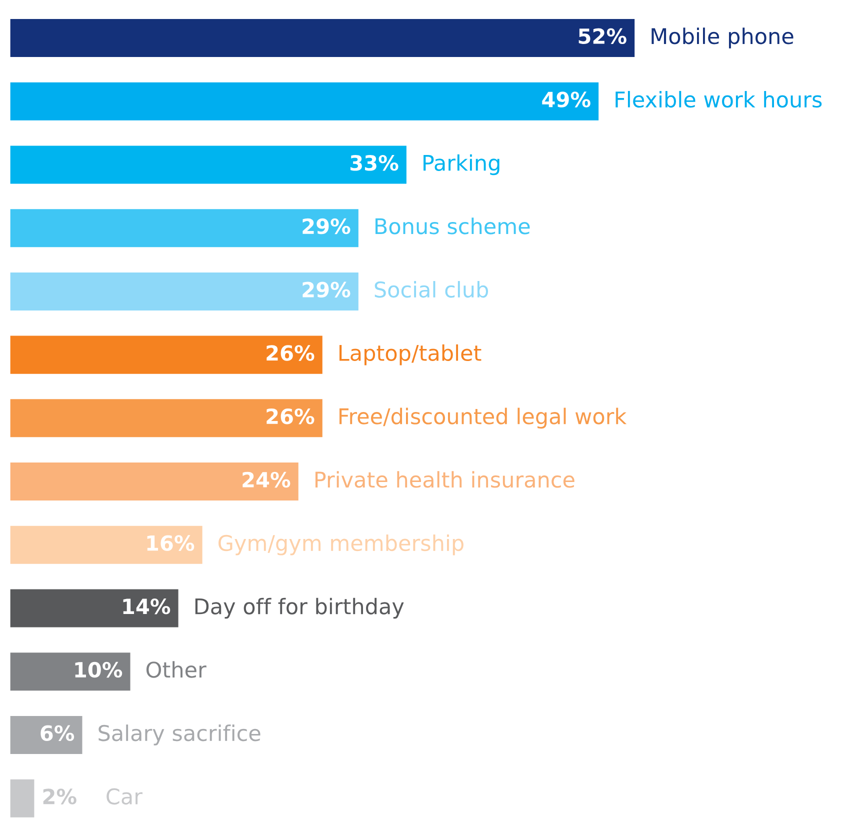 Image resolution: width=850 pixels, height=830 pixels. What do you see at coordinates (170, 543) in the screenshot?
I see `data-label: 16%` at bounding box center [170, 543].